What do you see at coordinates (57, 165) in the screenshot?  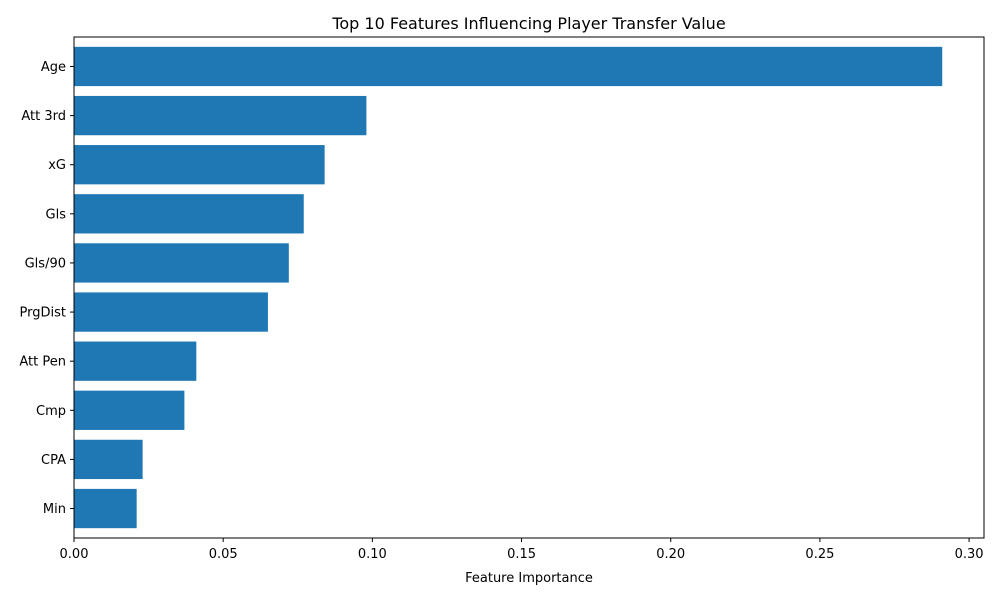 I see `y-tick-label: xG` at bounding box center [57, 165].